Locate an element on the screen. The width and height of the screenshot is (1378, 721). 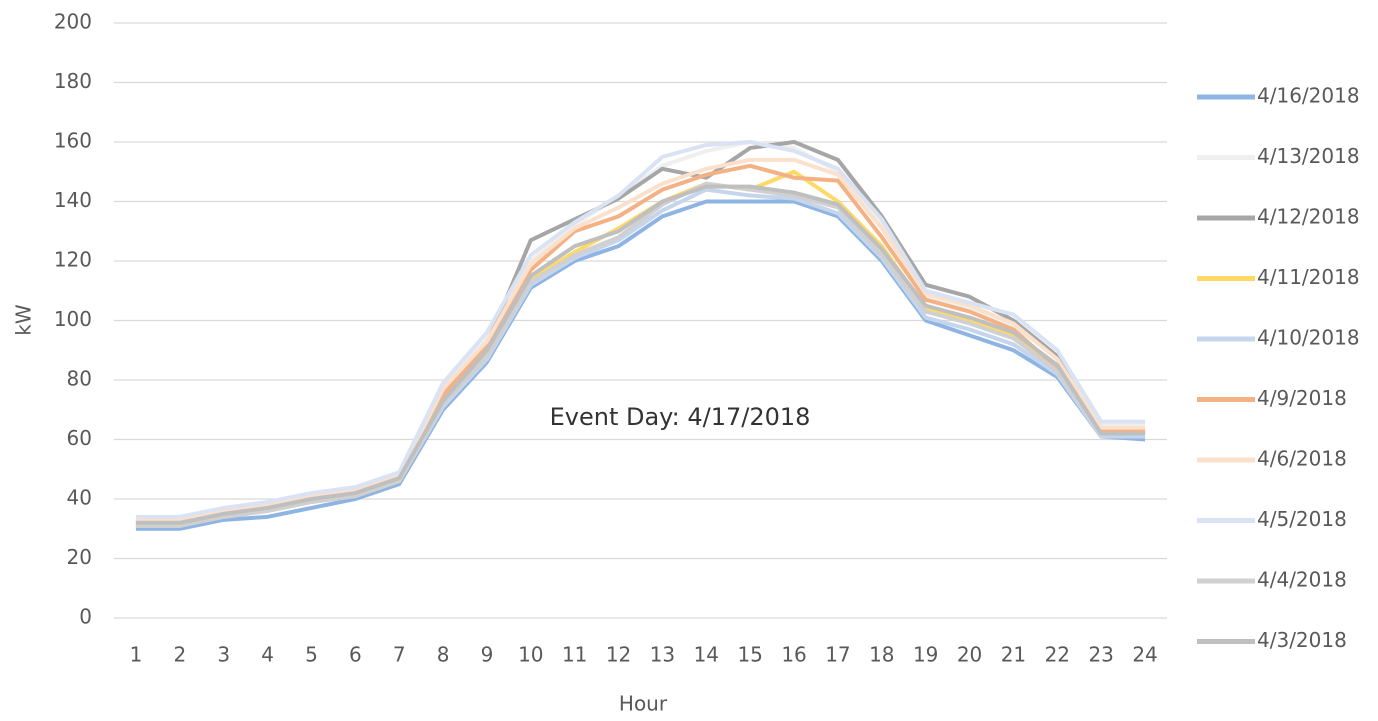
x-tick-label: 15 is located at coordinates (749, 655).